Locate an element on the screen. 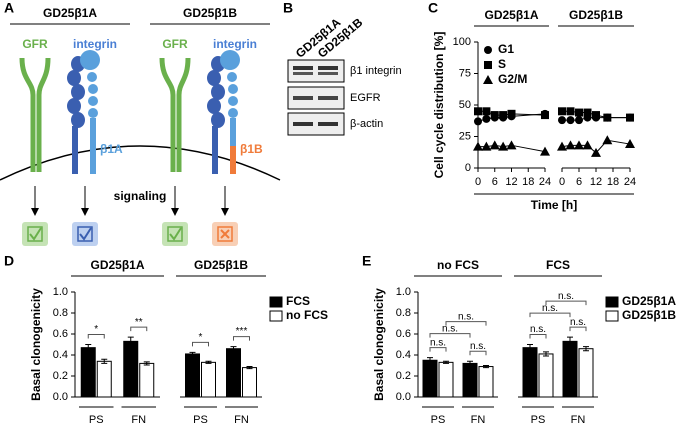 This screenshot has width=676, height=438. y-tick-label: 100 is located at coordinates (462, 42).